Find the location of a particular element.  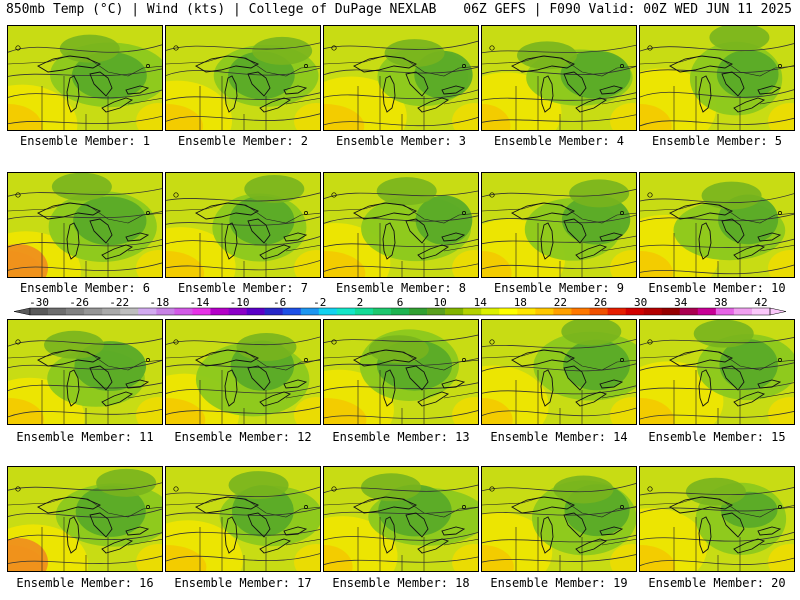

colorbar-left-arrow is located at coordinates (22, 311).